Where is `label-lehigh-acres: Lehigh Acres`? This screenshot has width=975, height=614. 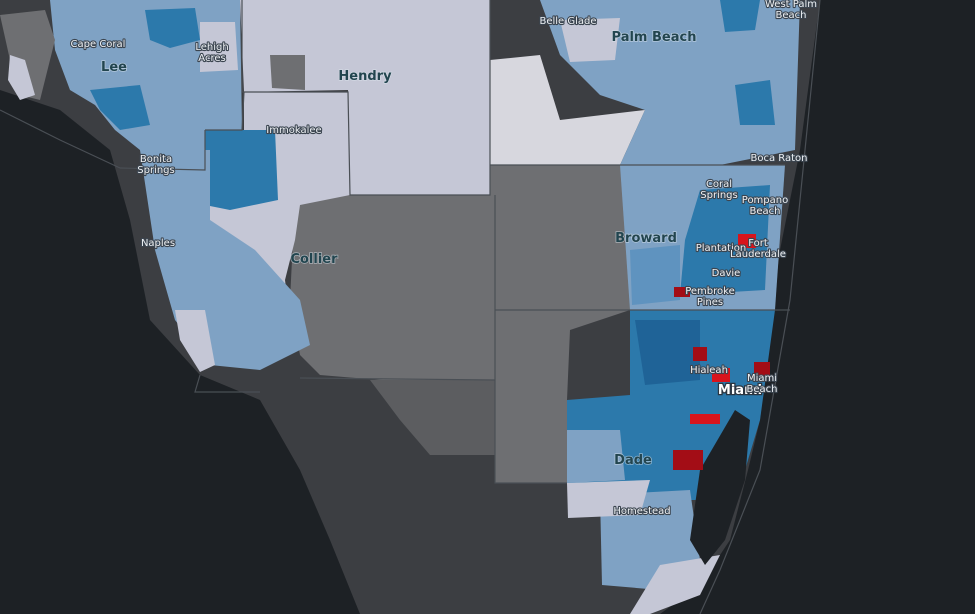 label-lehigh-acres: Lehigh Acres is located at coordinates (211, 53).